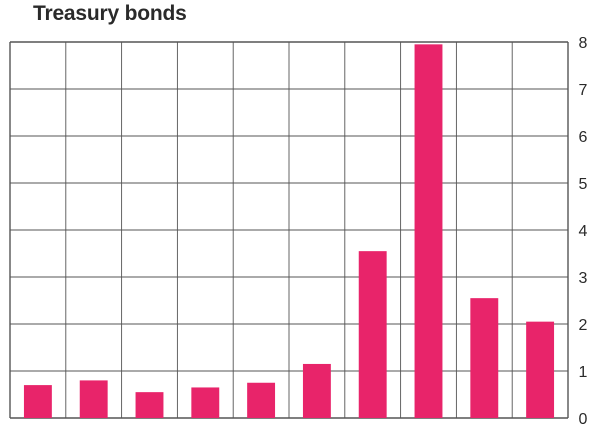 The image size is (600, 431). What do you see at coordinates (583, 419) in the screenshot?
I see `y-tick-label: 0` at bounding box center [583, 419].